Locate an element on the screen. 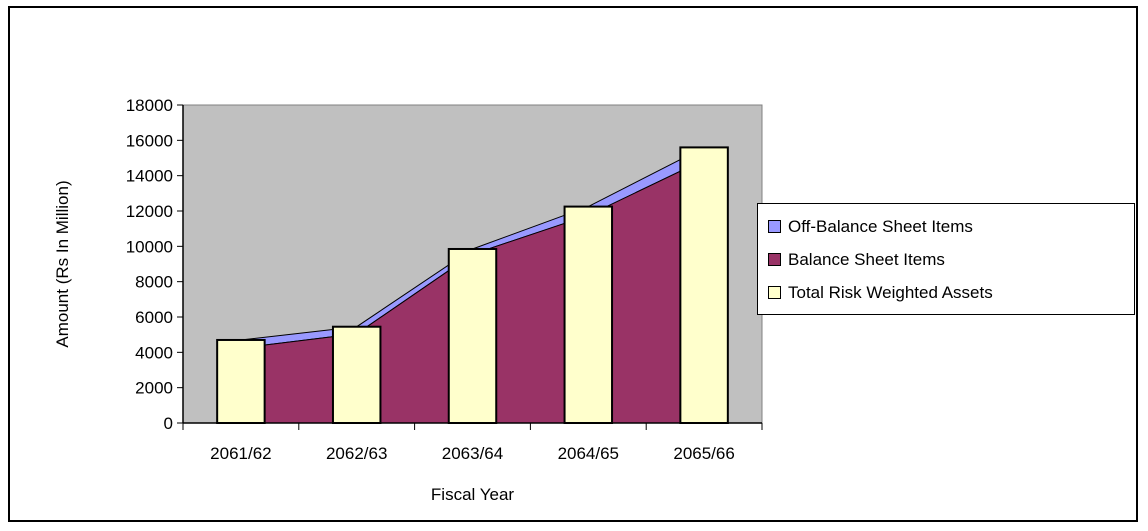 This screenshot has height=531, width=1148. y-tick-label: 18000 is located at coordinates (149, 105).